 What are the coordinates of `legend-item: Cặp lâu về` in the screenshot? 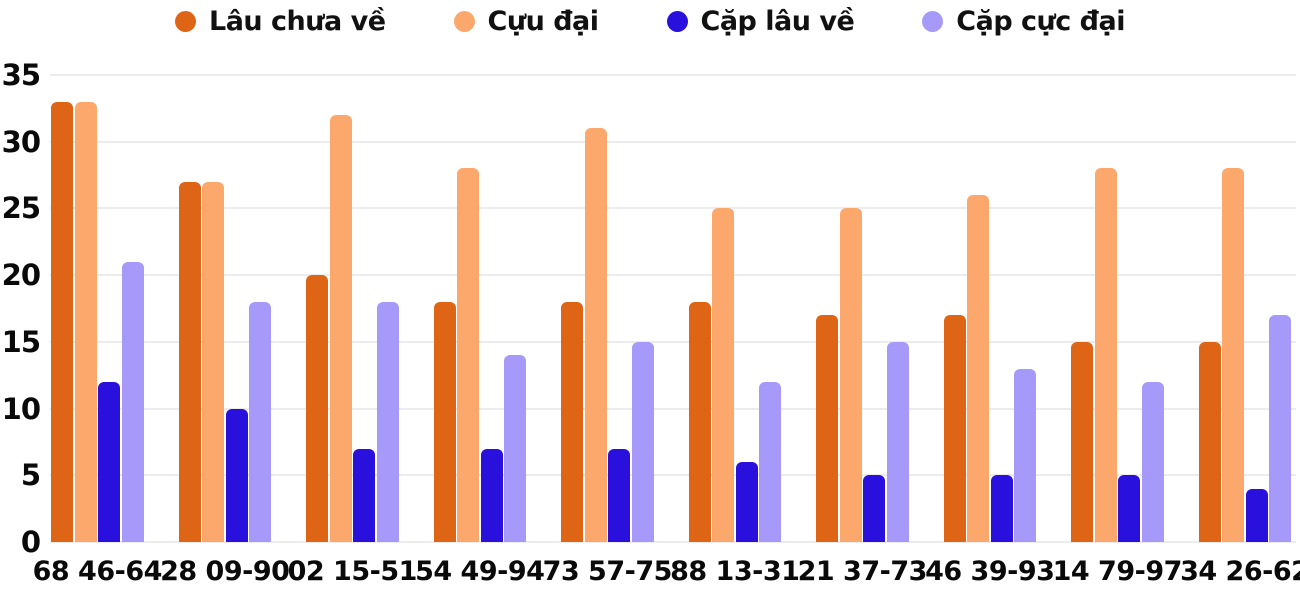 It's located at (760, 21).